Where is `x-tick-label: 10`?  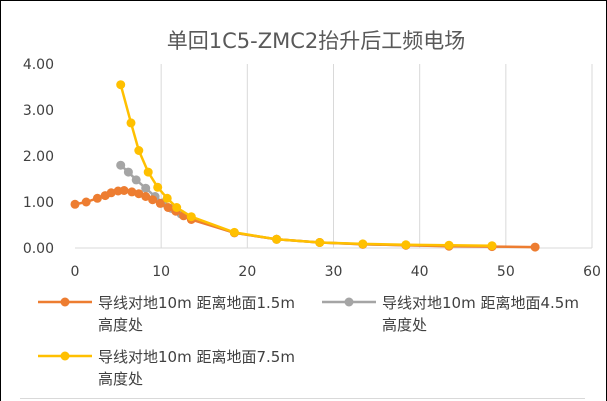 x-tick-label: 10 is located at coordinates (161, 272).